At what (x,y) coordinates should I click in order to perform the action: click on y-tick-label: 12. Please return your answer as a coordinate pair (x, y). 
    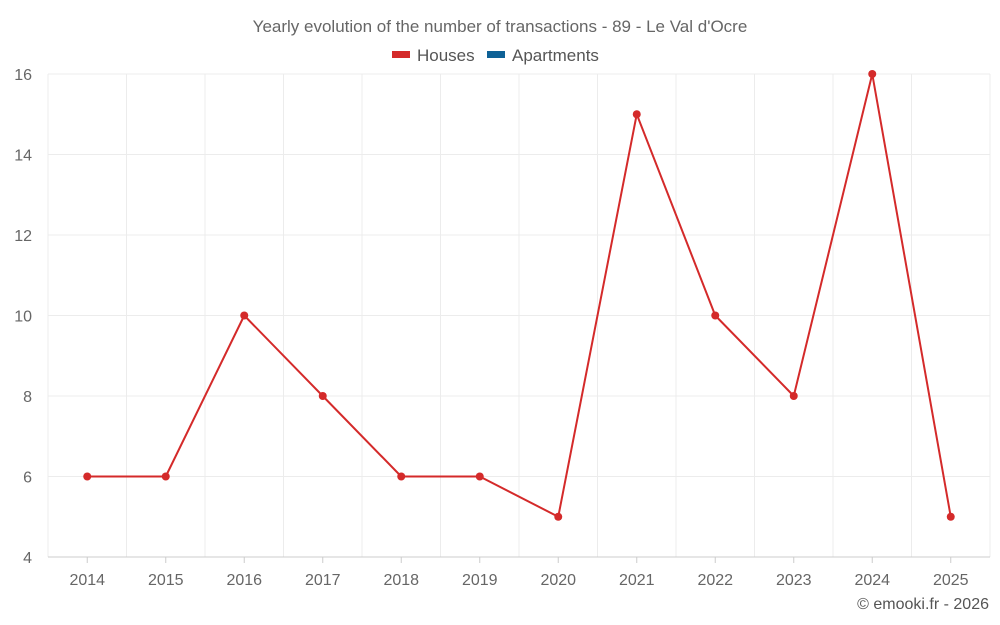
    Looking at the image, I should click on (23, 236).